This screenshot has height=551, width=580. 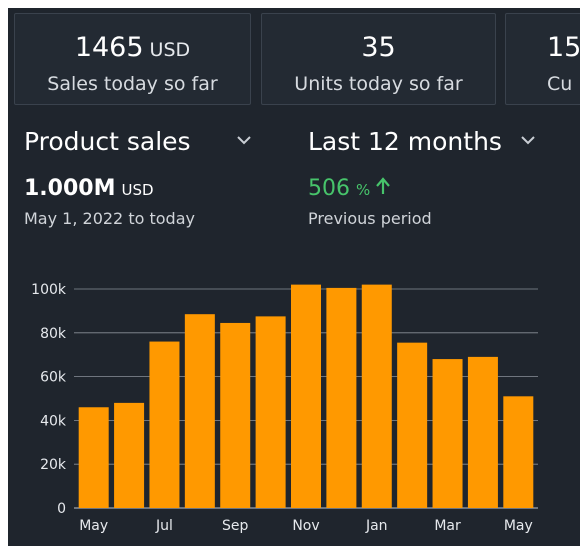 What do you see at coordinates (53, 378) in the screenshot?
I see `y-tick-label: 60k` at bounding box center [53, 378].